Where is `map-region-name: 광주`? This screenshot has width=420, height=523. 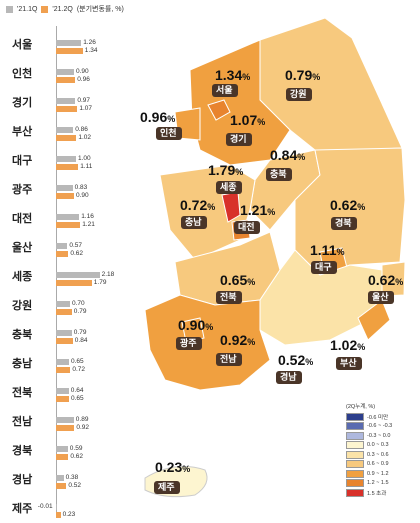
map-region-name: 광주 is located at coordinates (188, 342).